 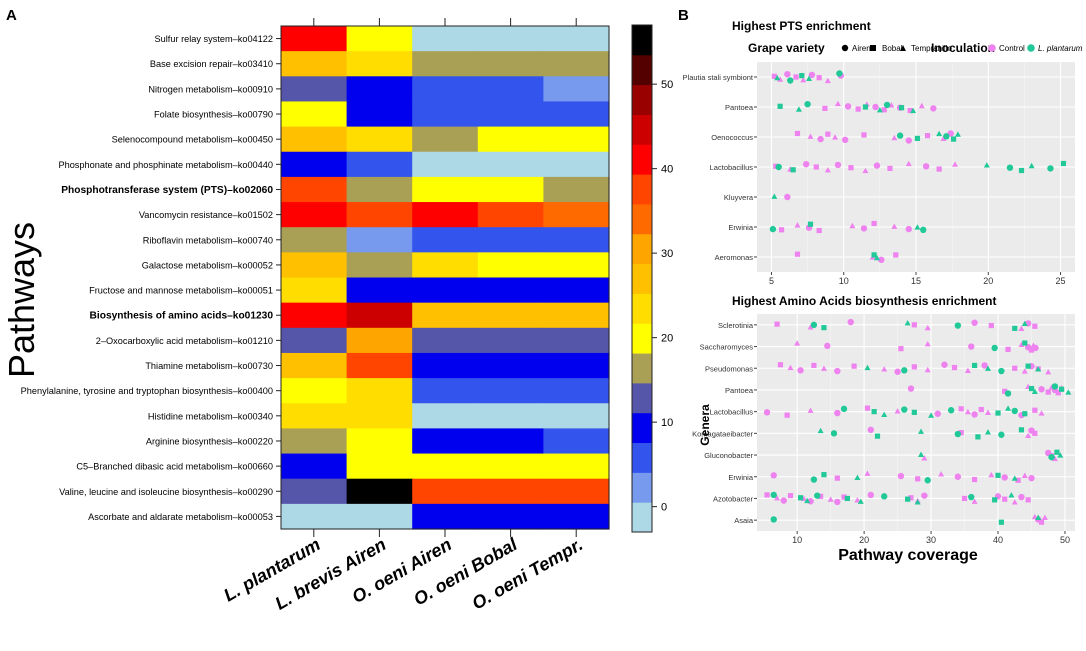 I want to click on genus-label: Lactobacillus, so click(x=732, y=412).